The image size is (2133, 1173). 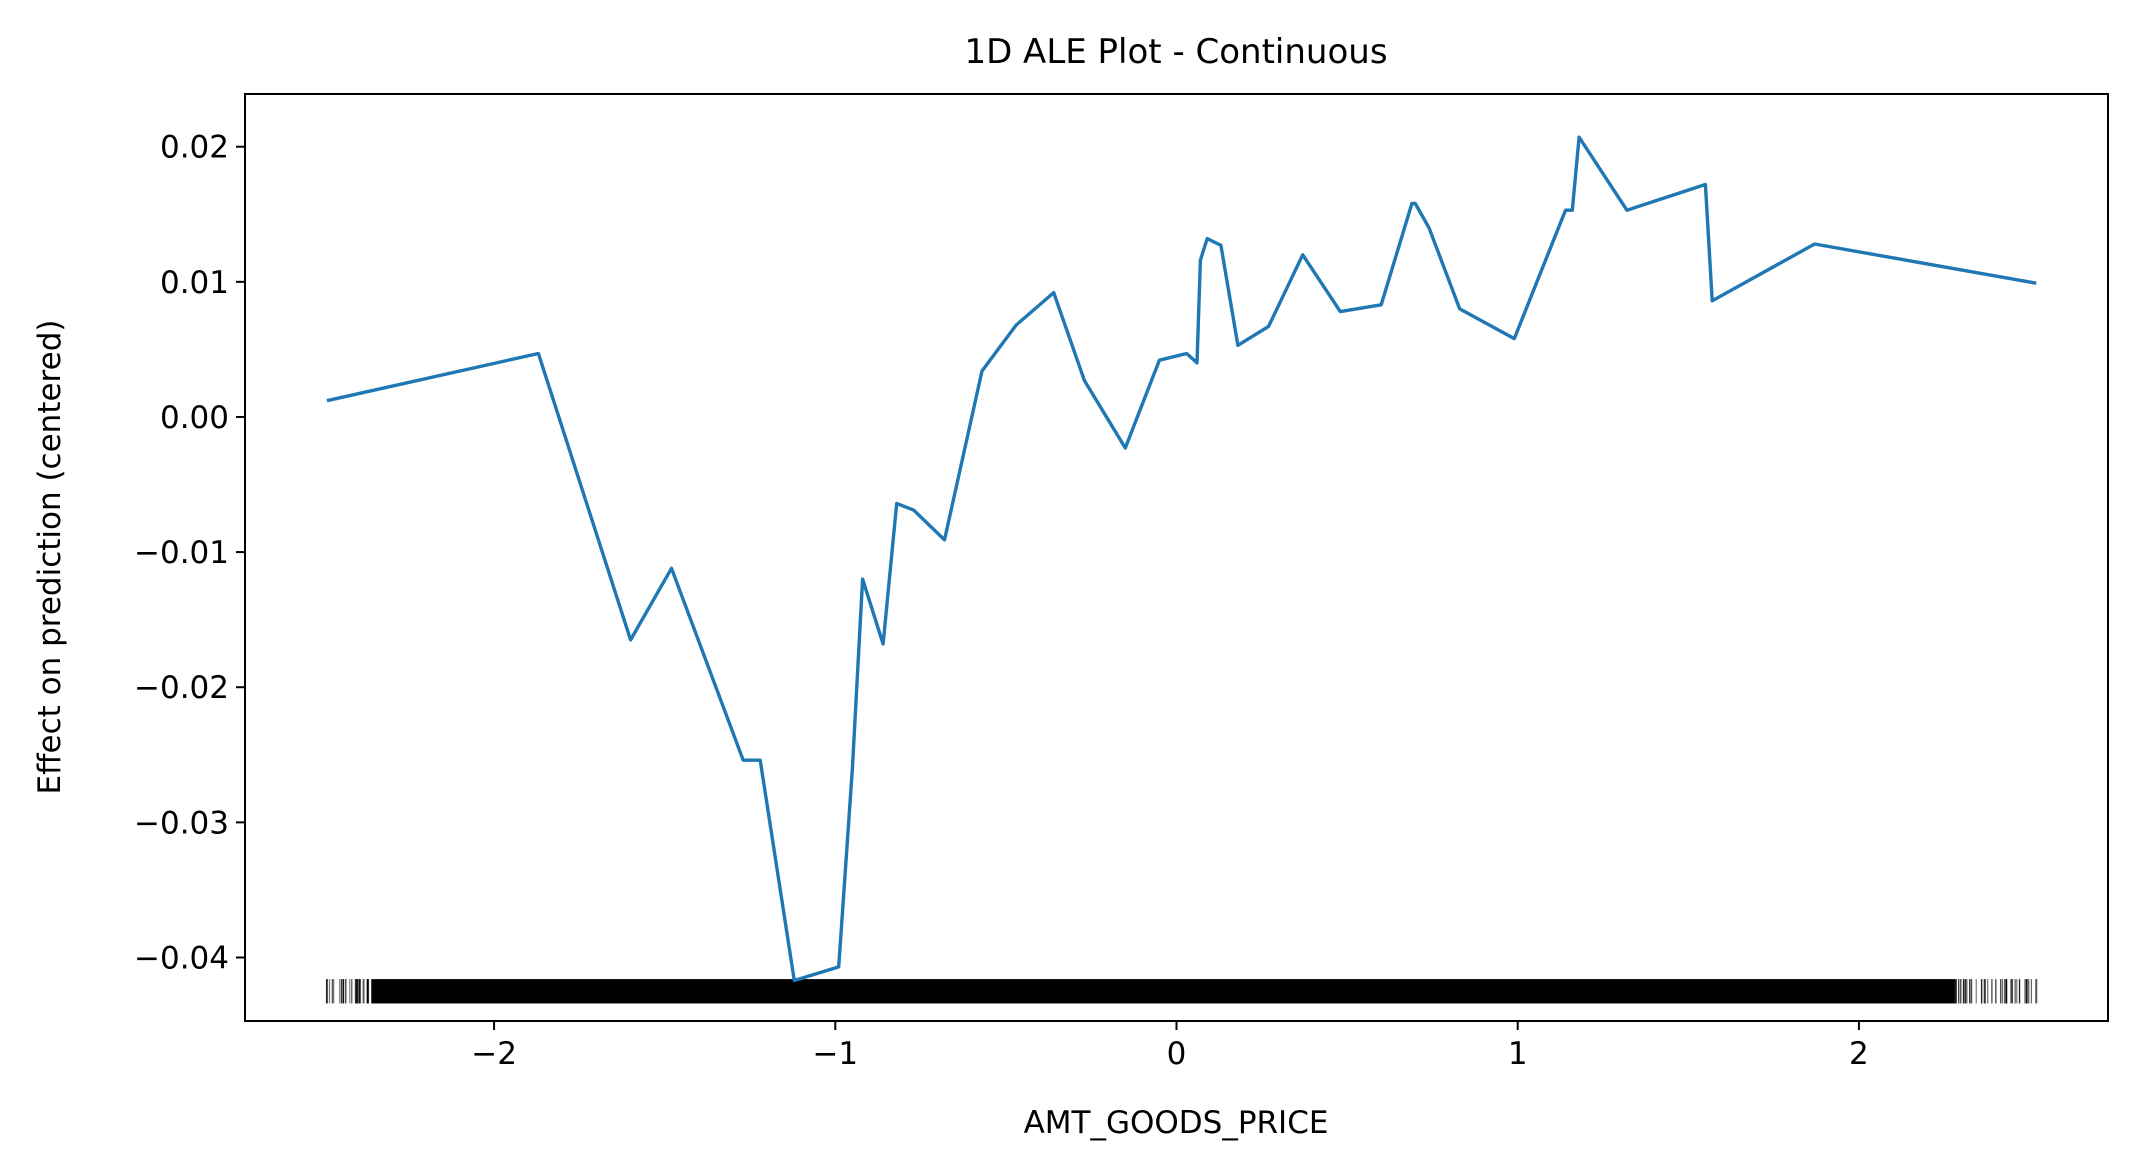 What do you see at coordinates (194, 148) in the screenshot?
I see `y-tick-label: 0.02` at bounding box center [194, 148].